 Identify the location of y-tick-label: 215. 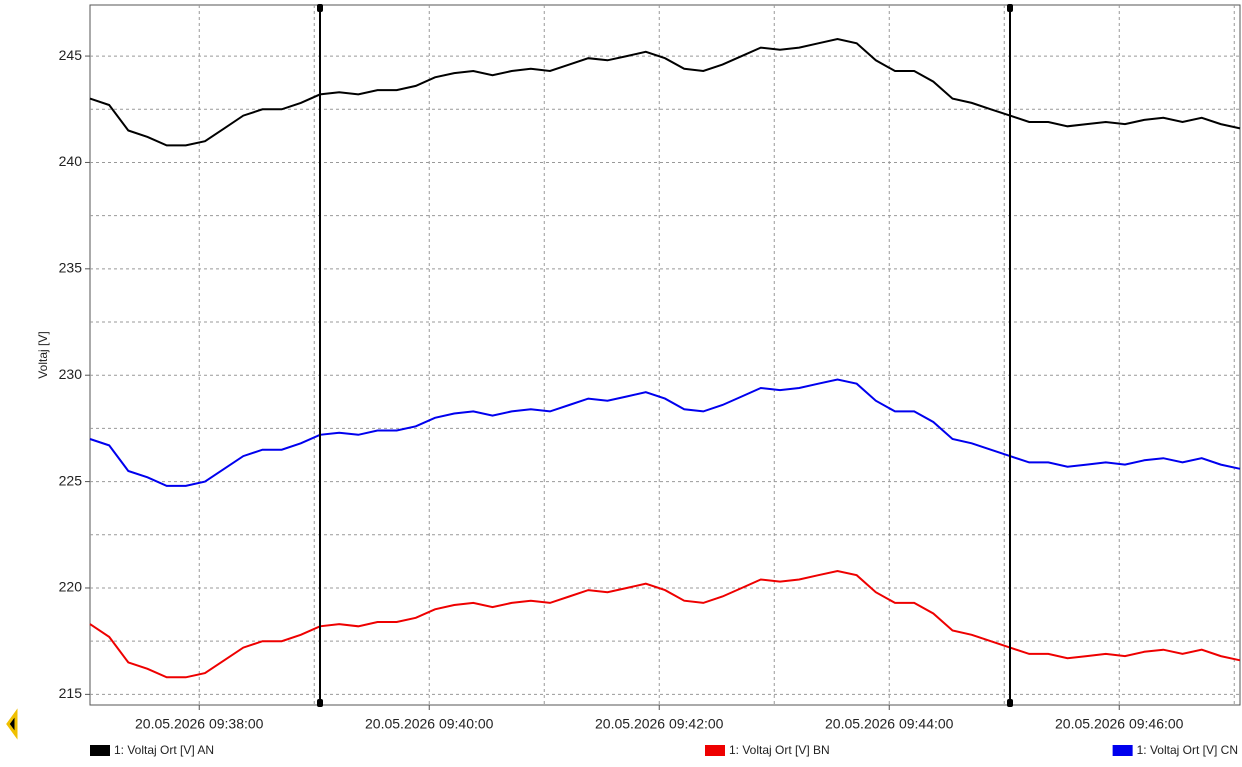
(71, 693).